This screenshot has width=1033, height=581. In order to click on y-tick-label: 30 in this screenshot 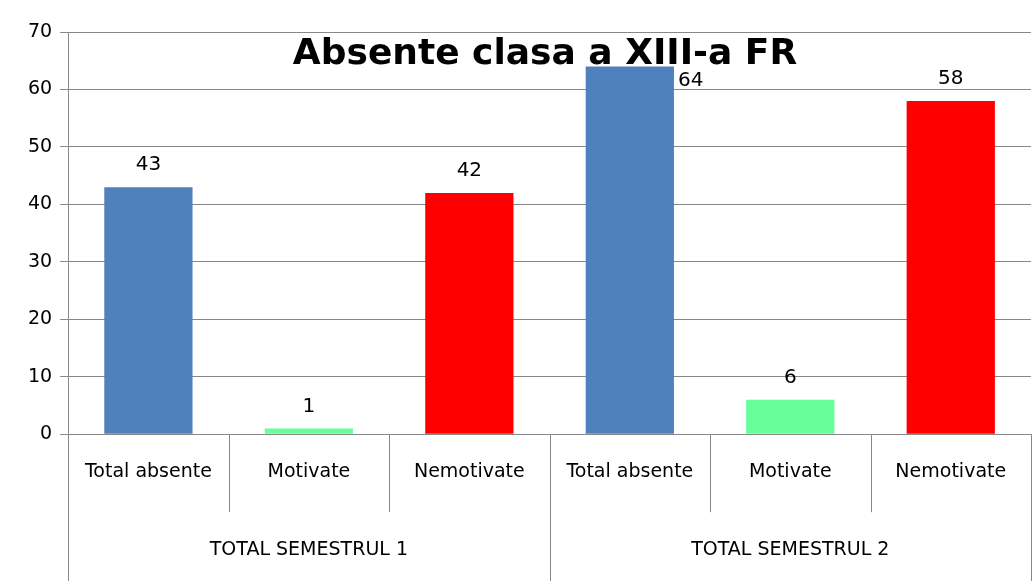, I will do `click(40, 259)`.